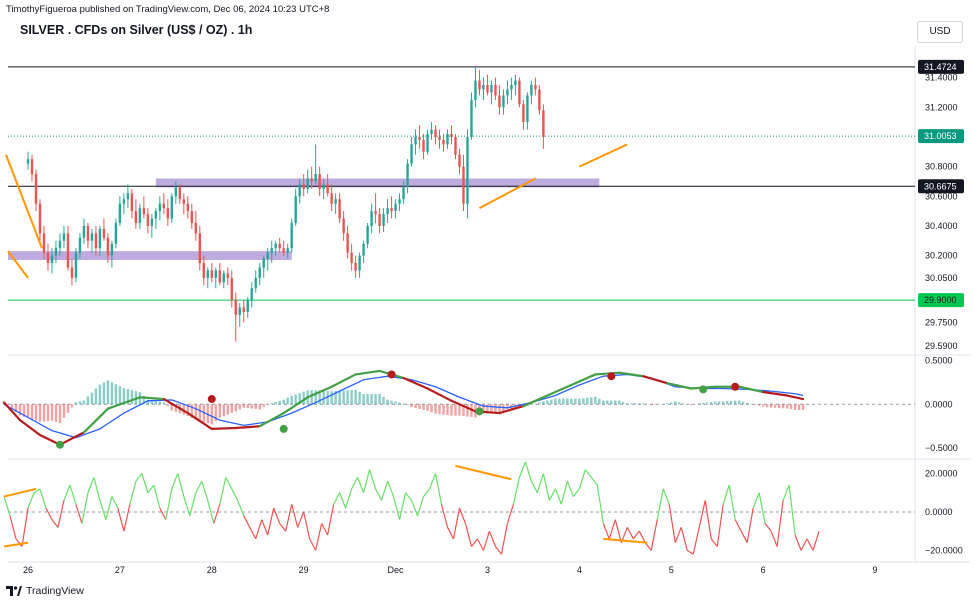 The image size is (975, 605). What do you see at coordinates (377, 183) in the screenshot?
I see `support-resistance-zone` at bounding box center [377, 183].